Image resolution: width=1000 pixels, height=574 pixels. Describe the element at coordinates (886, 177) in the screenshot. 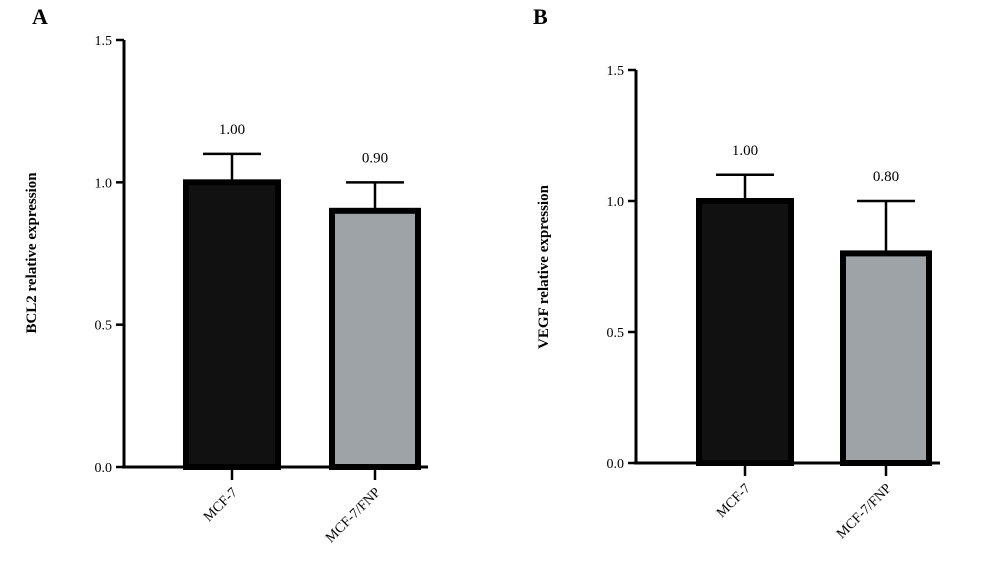

I see `data-label: 0.80` at that location.